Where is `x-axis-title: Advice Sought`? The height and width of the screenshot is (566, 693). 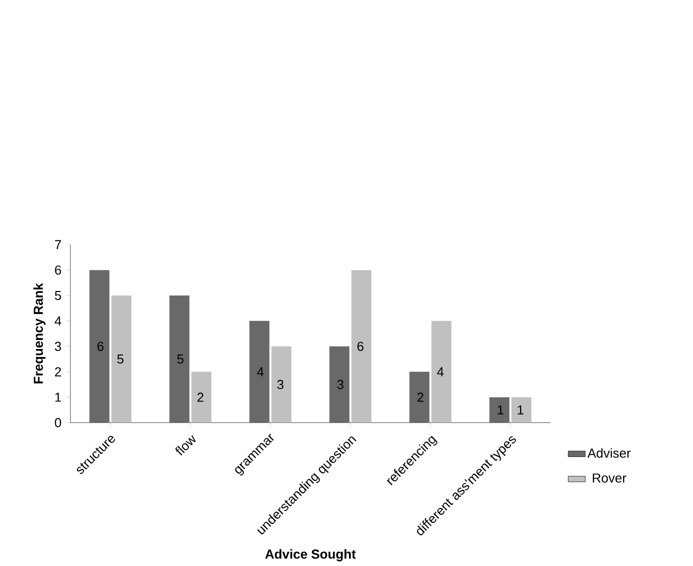
x-axis-title: Advice Sought is located at coordinates (310, 555).